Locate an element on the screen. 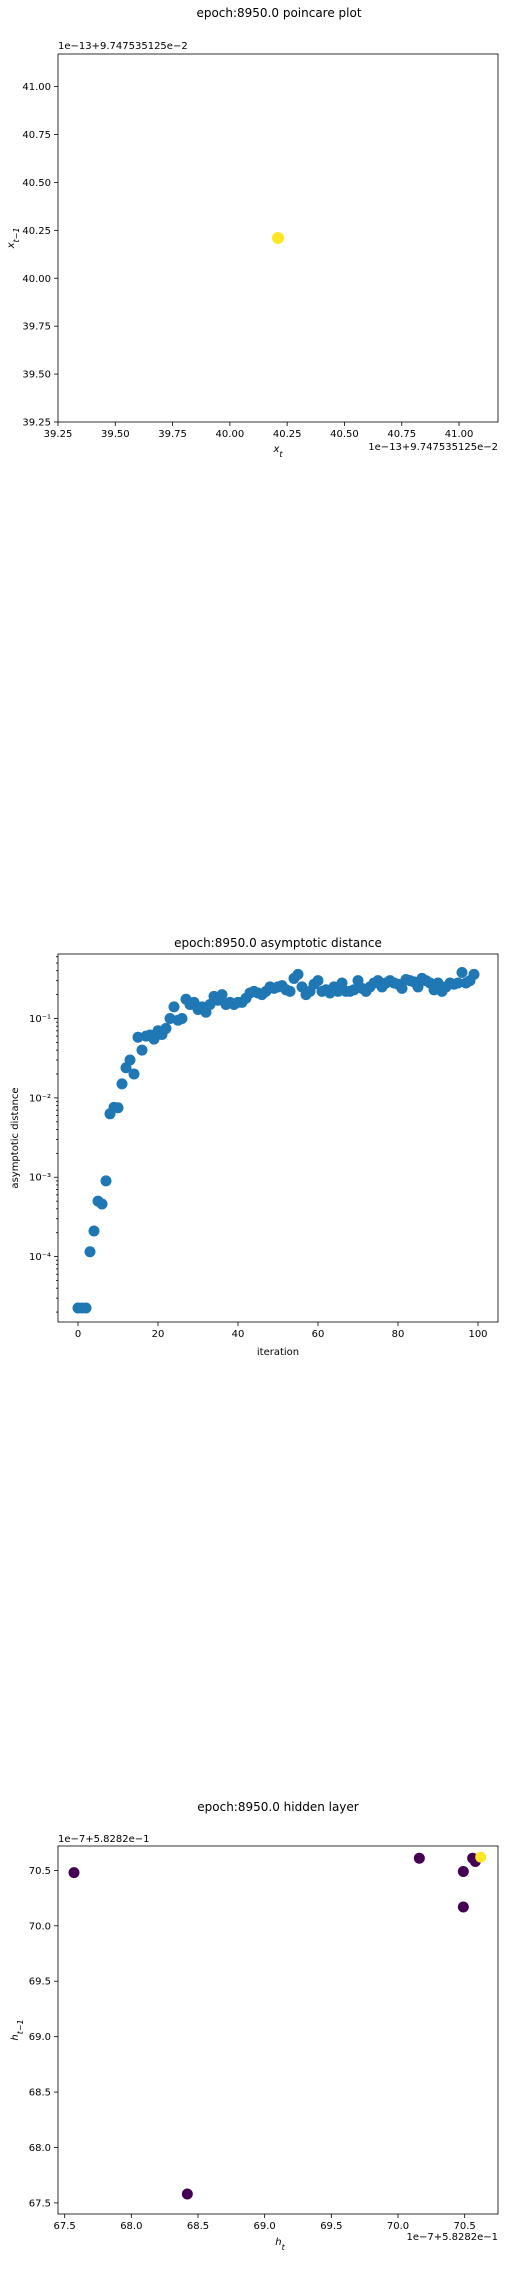 This screenshot has width=512, height=2269. y-tick-label: 39.75 is located at coordinates (36, 327).